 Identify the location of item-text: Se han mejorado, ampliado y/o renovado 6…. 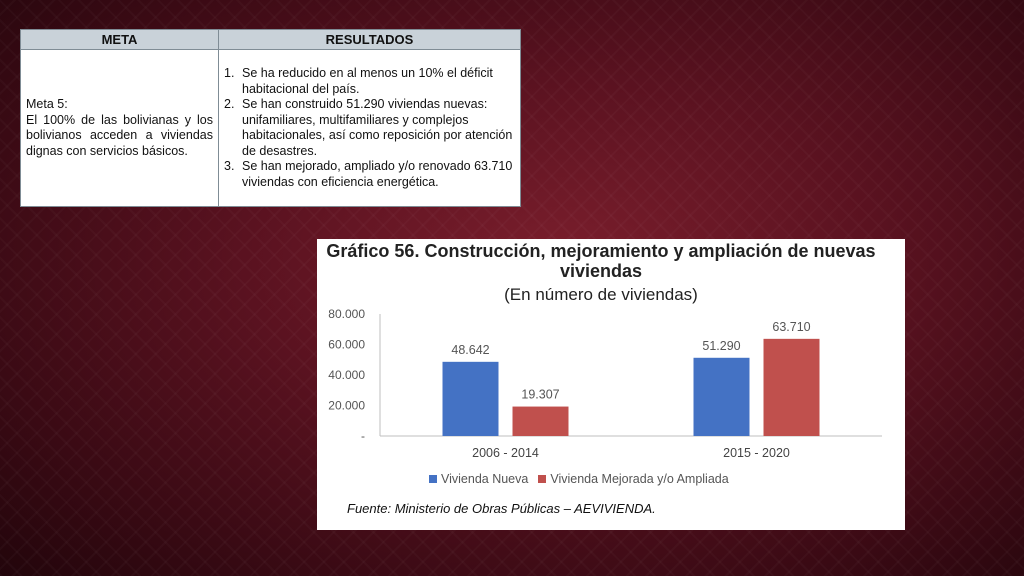
(377, 174).